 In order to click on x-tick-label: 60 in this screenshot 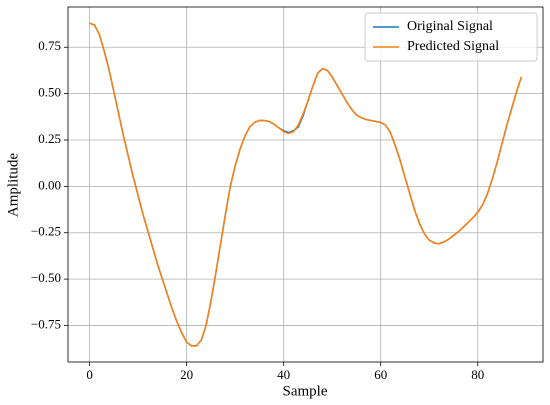, I will do `click(380, 374)`.